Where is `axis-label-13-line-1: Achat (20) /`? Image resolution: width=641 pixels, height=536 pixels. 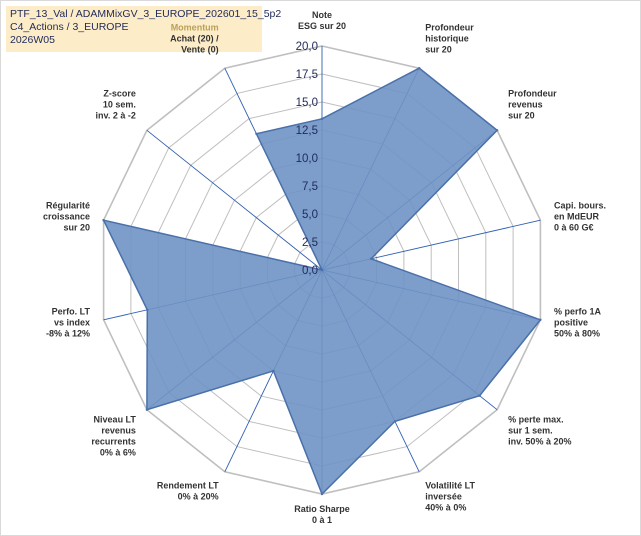
axis-label-13-line-1: Achat (20) / is located at coordinates (194, 39).